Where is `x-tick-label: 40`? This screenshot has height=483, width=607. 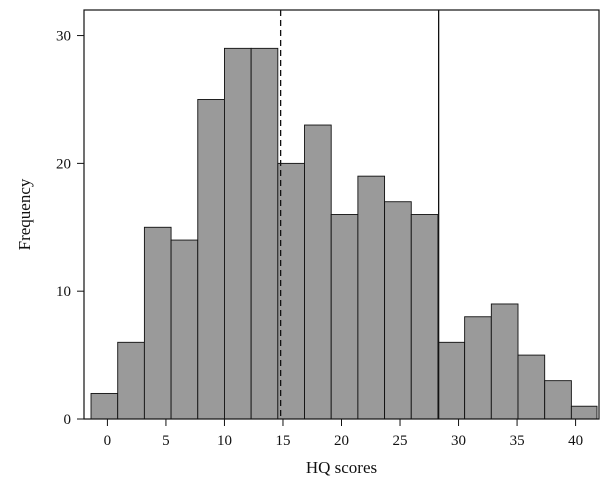 x-tick-label: 40 is located at coordinates (575, 441).